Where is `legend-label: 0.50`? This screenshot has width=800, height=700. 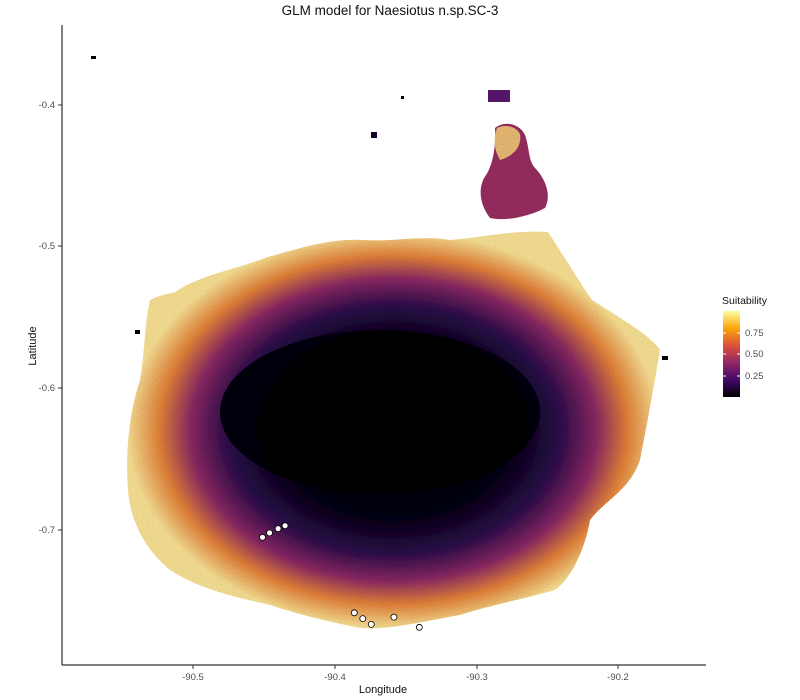 legend-label: 0.50 is located at coordinates (754, 354).